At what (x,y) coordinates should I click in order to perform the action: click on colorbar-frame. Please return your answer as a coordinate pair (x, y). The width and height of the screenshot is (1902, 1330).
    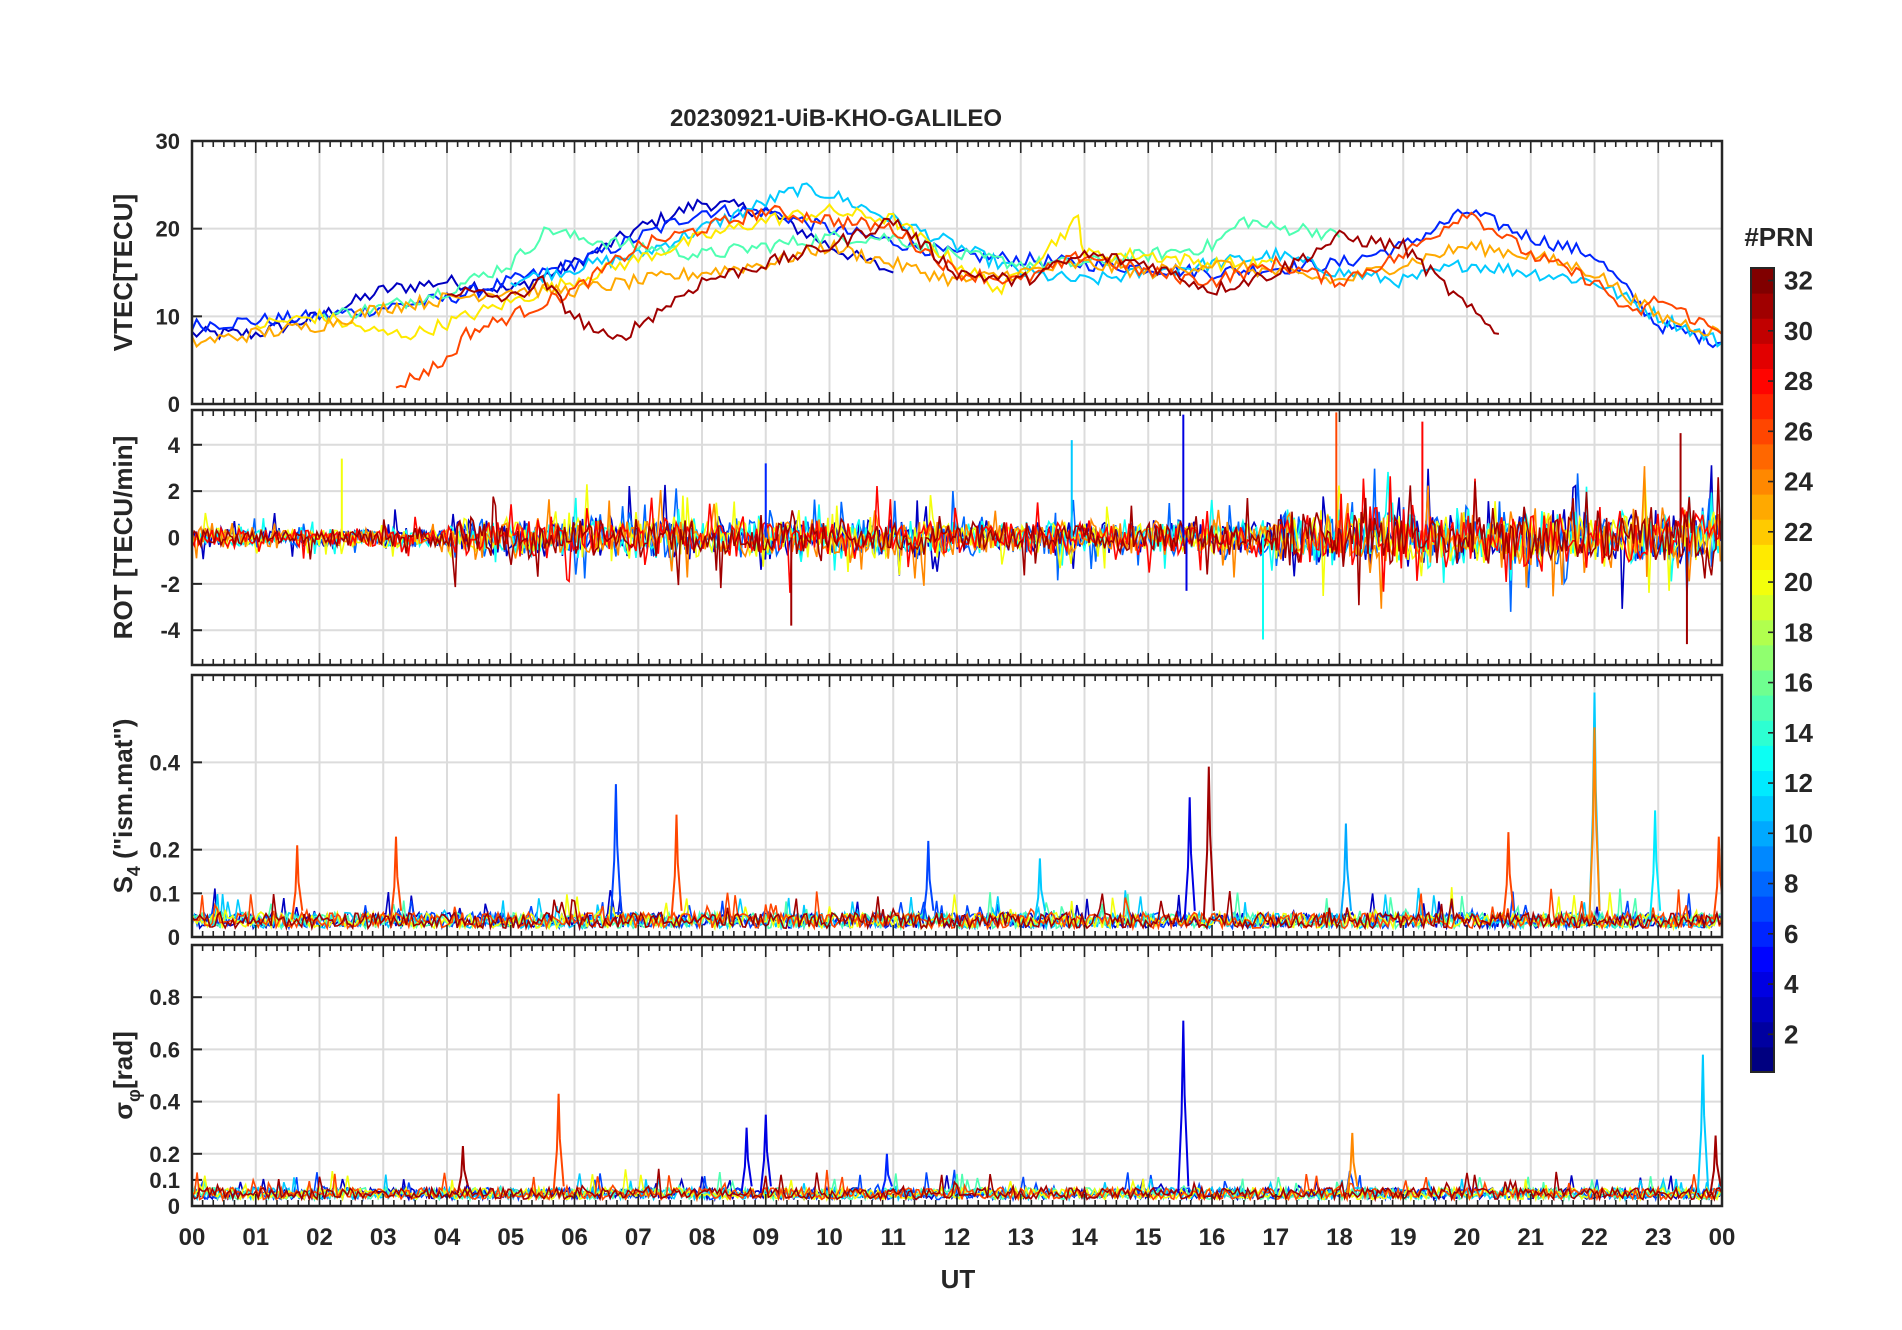
    Looking at the image, I should click on (1762, 670).